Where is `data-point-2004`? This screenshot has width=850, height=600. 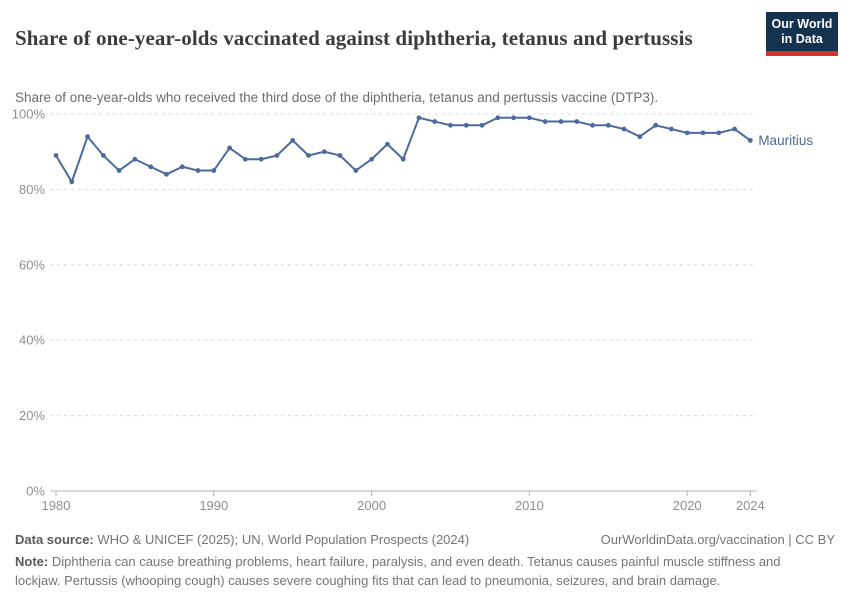 data-point-2004 is located at coordinates (435, 121).